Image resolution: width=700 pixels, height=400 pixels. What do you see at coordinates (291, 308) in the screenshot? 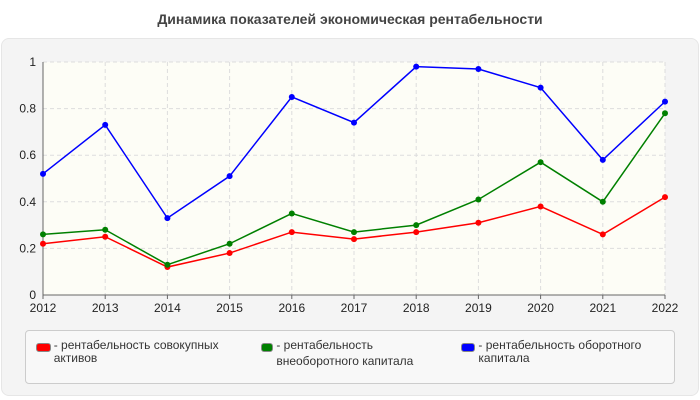
I see `x-tick-label: 2016` at bounding box center [291, 308].